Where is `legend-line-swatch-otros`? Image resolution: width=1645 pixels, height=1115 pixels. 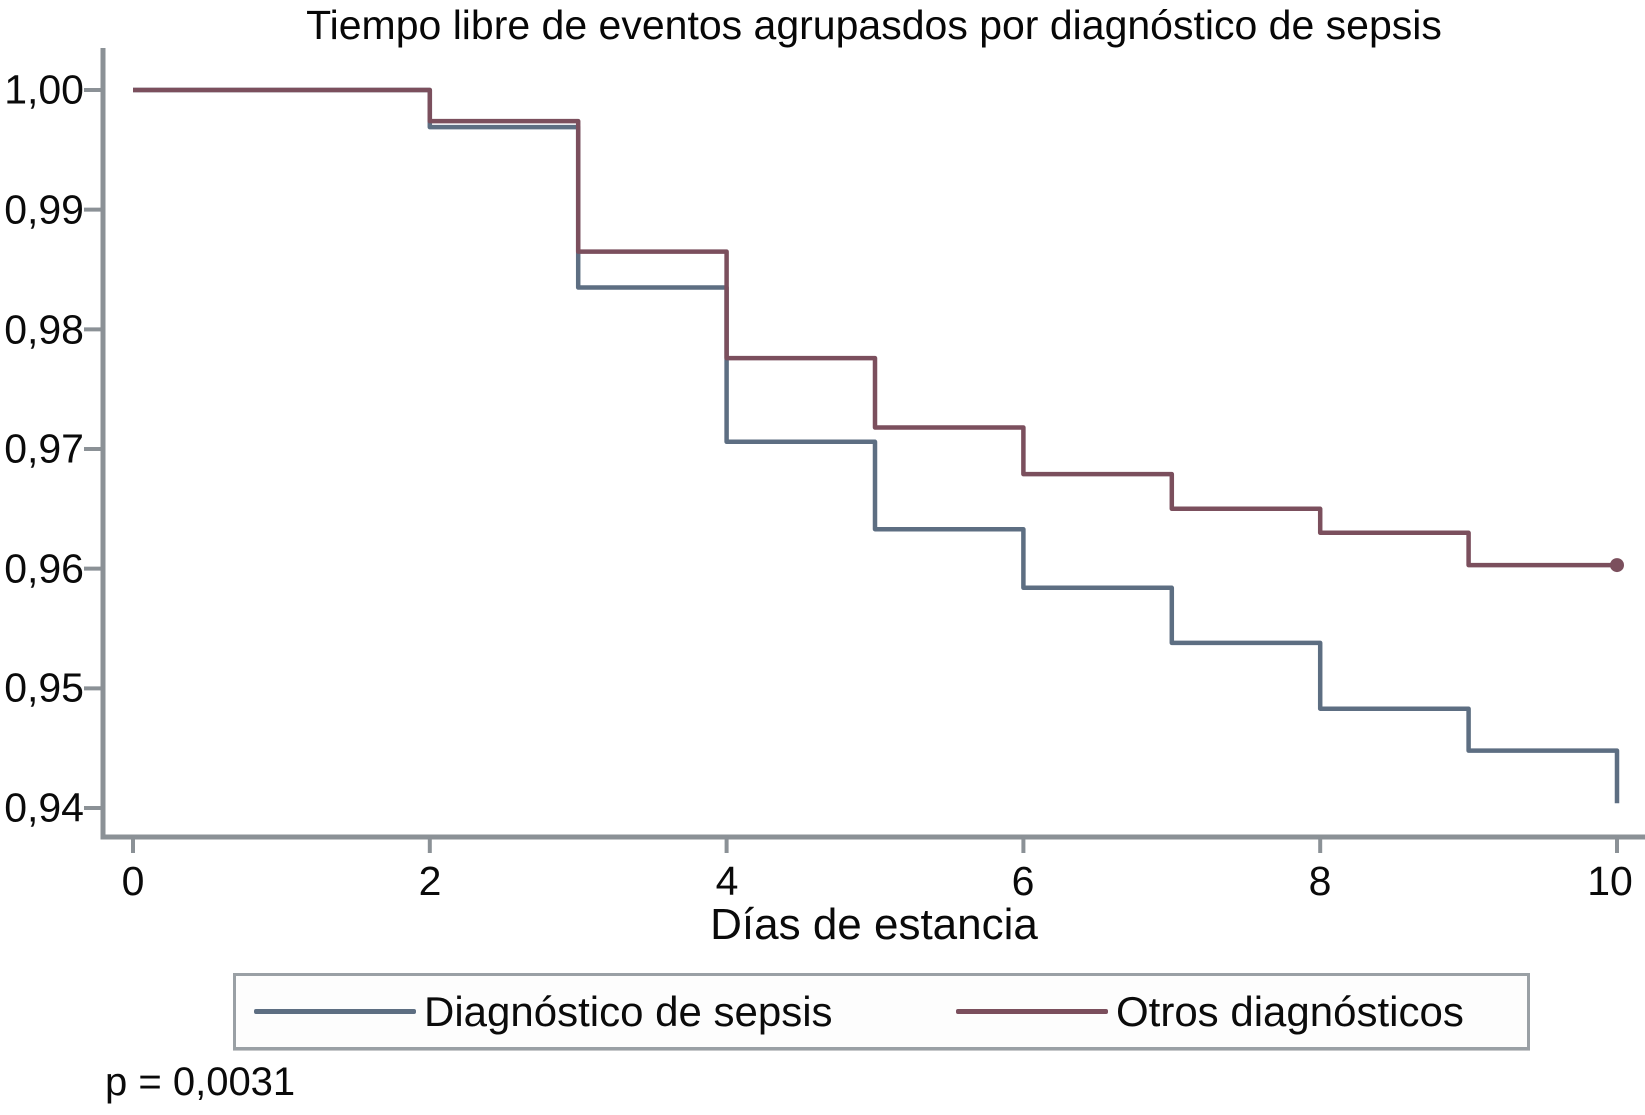
legend-line-swatch-otros is located at coordinates (1032, 1011).